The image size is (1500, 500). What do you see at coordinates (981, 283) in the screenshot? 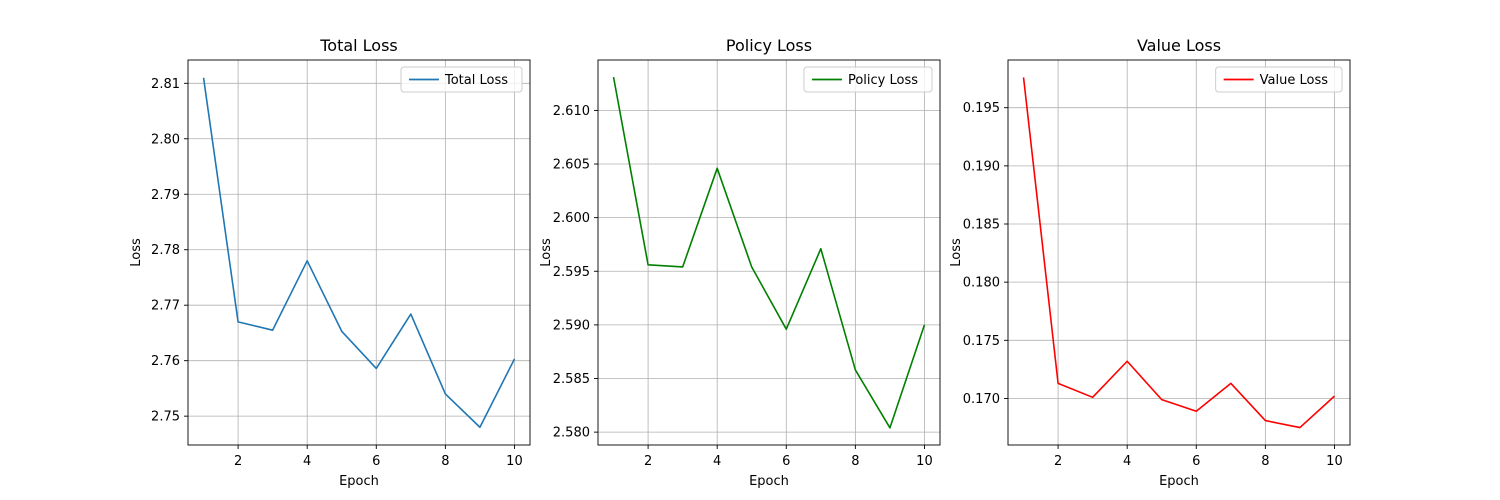
I see `y-tick-label: 0.180` at bounding box center [981, 283].